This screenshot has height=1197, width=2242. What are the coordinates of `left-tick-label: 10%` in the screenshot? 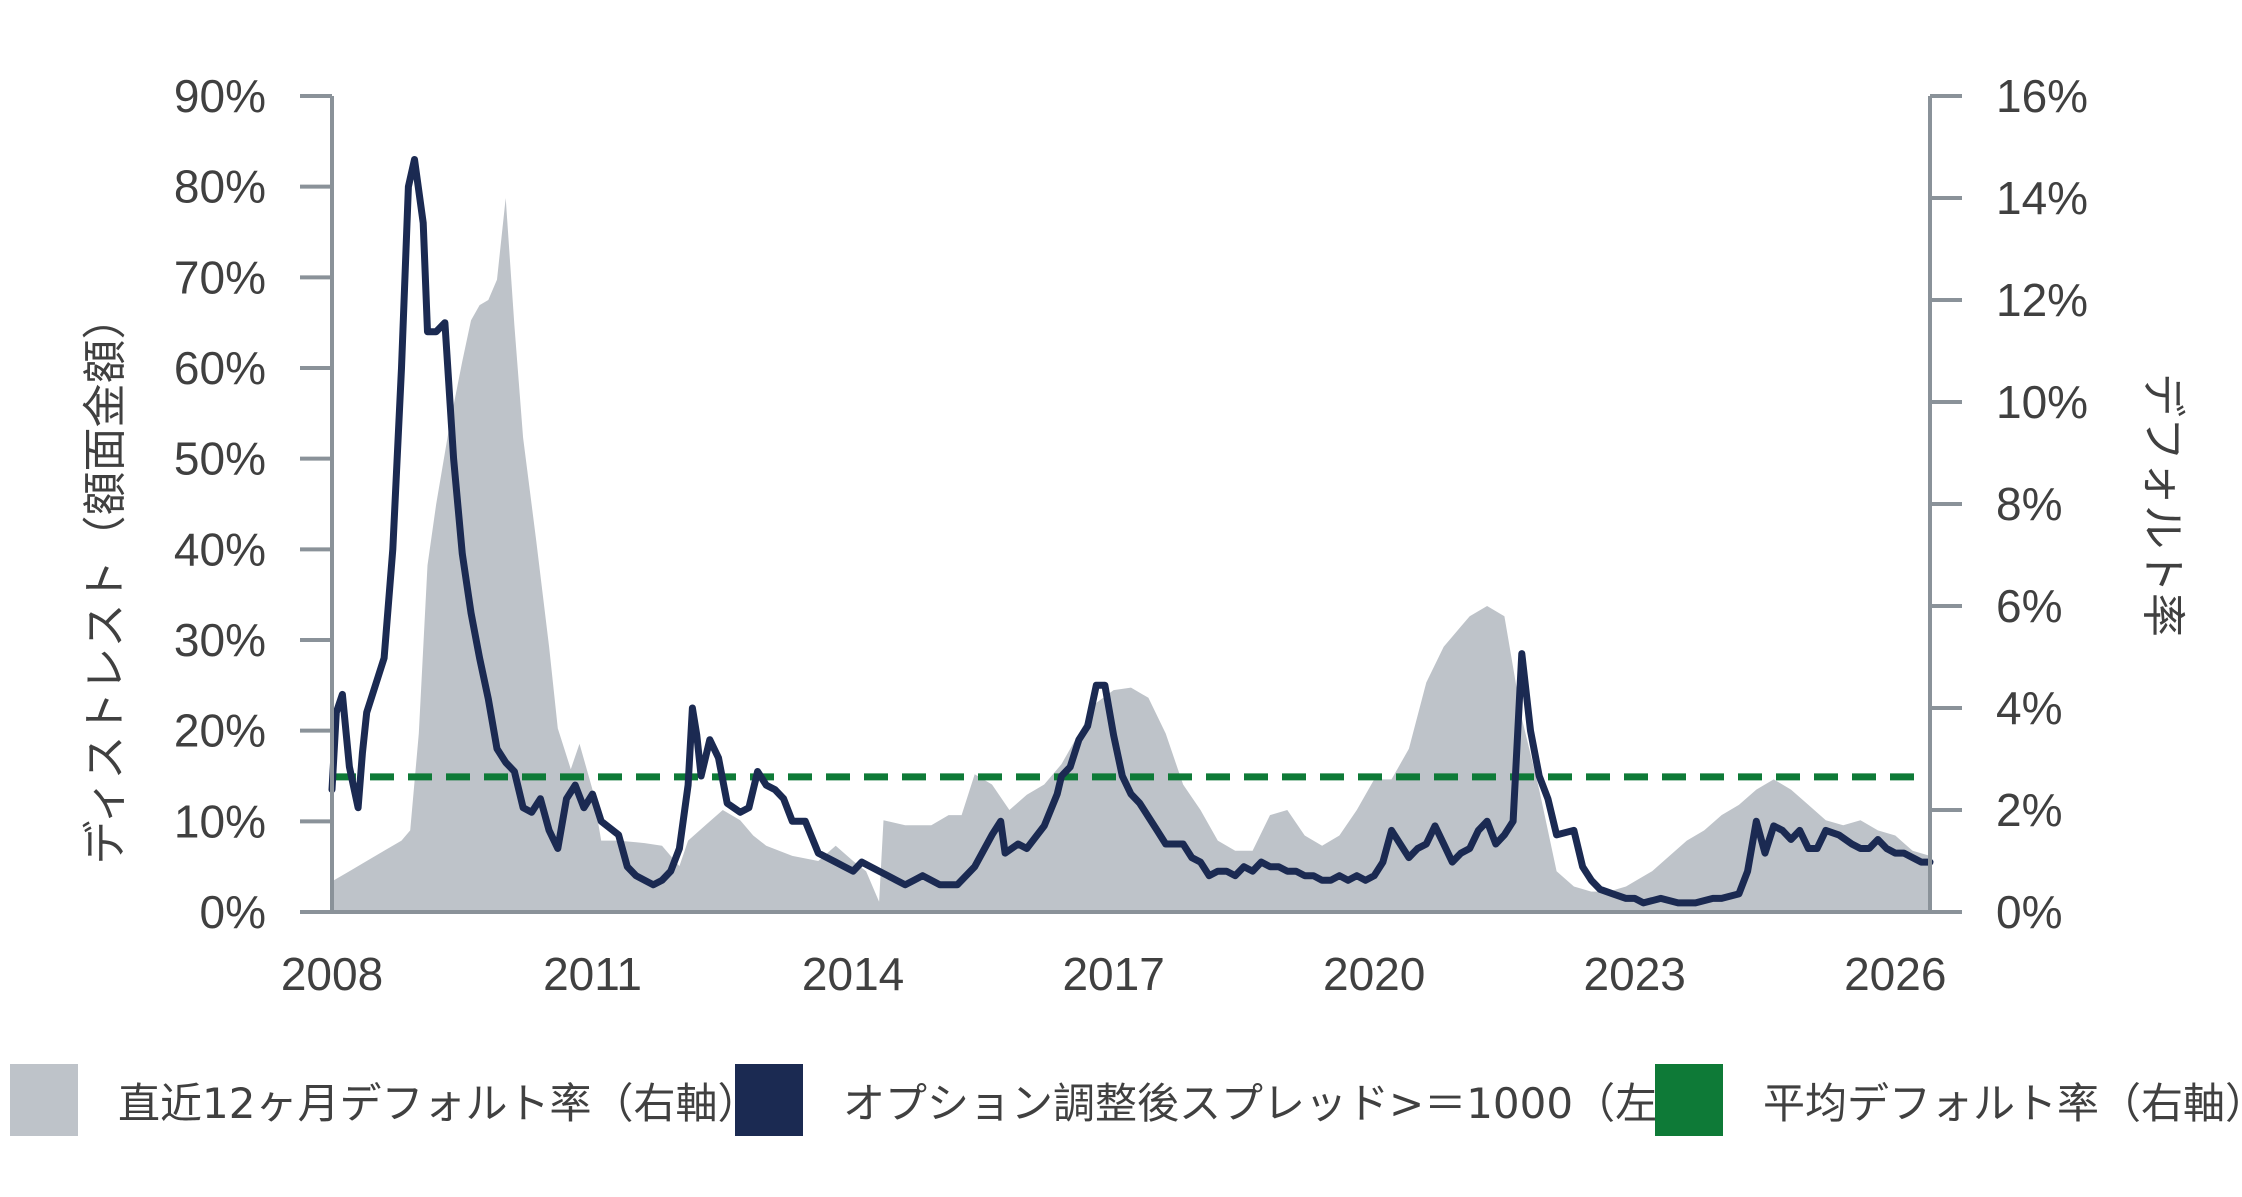 It's located at (220, 821).